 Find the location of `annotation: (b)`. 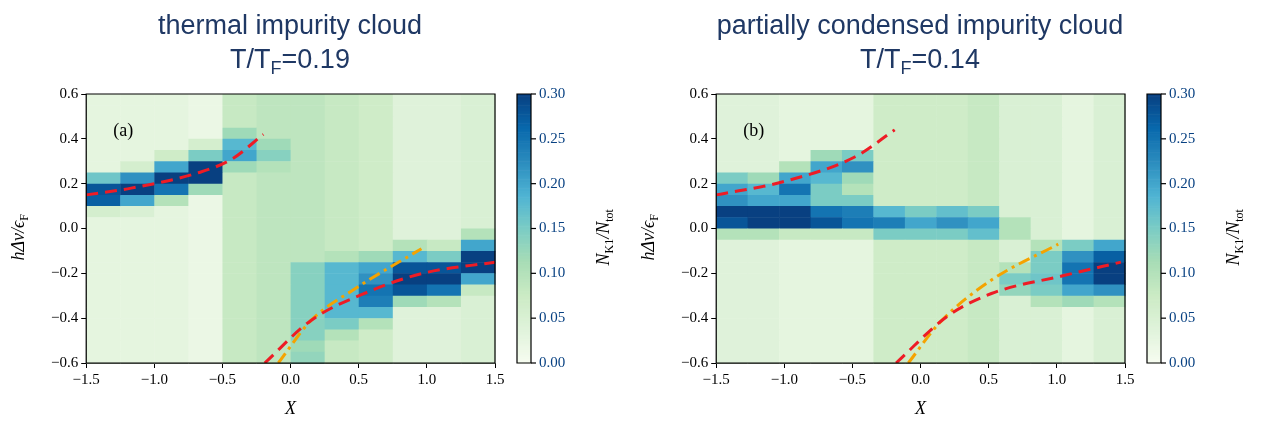

annotation: (b) is located at coordinates (754, 130).